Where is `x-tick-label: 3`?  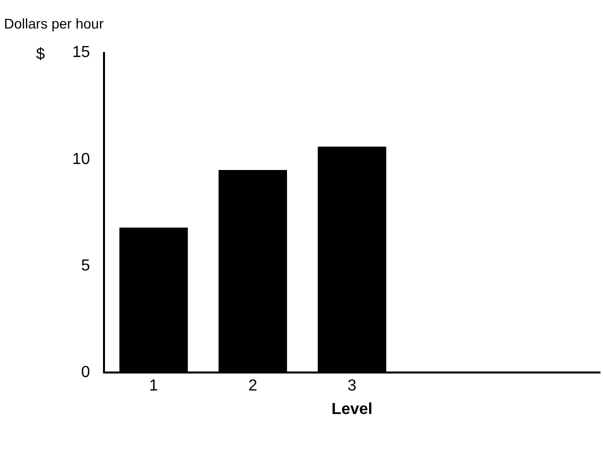
x-tick-label: 3 is located at coordinates (352, 386).